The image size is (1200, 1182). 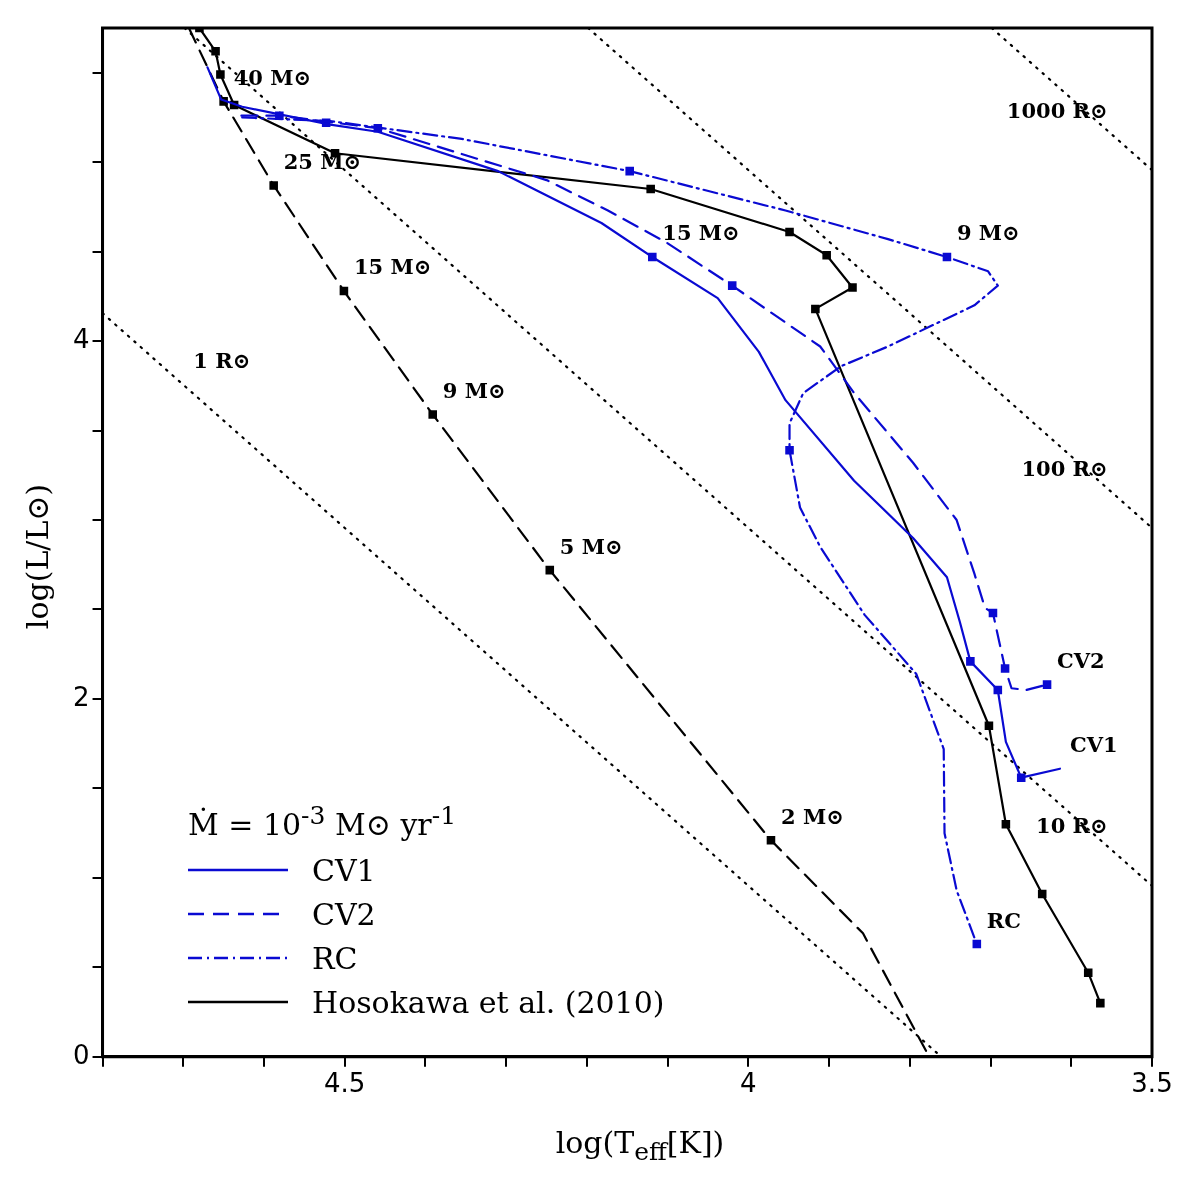 What do you see at coordinates (1003, 920) in the screenshot?
I see `annotation: RC` at bounding box center [1003, 920].